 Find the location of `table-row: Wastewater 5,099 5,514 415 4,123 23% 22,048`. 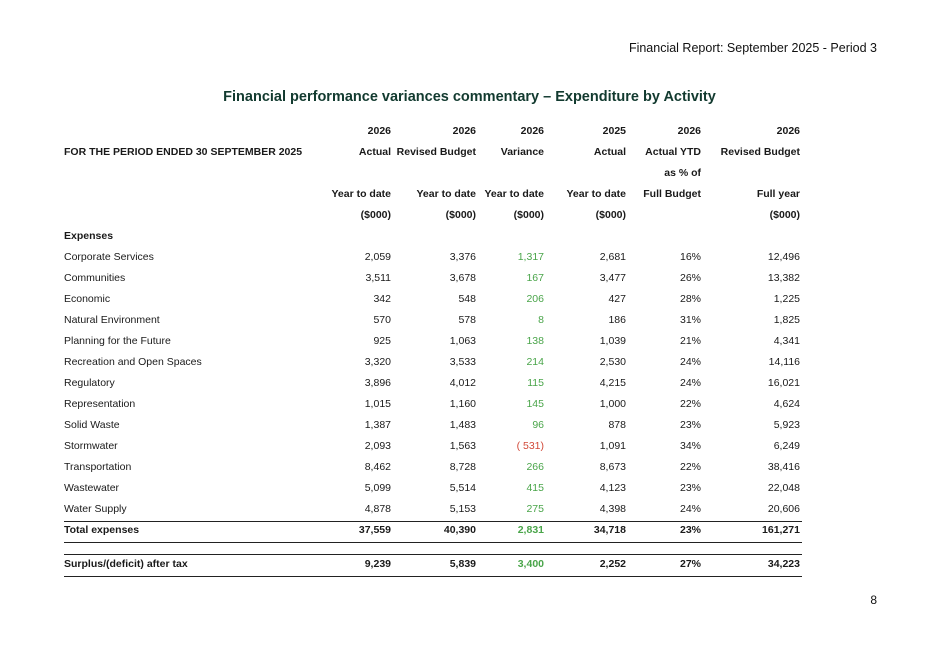

table-row: Wastewater 5,099 5,514 415 4,123 23% 22,048 is located at coordinates (433, 488).